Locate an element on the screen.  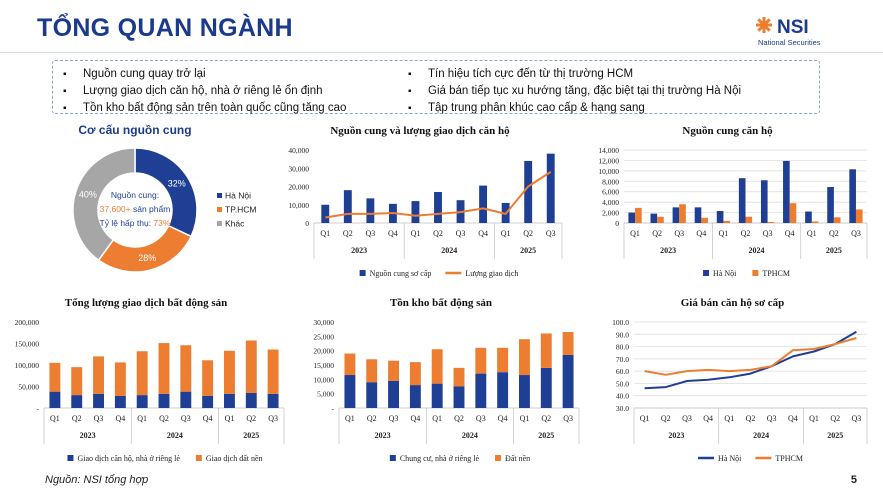
y-tick-label: 15,000 is located at coordinates (323, 365).